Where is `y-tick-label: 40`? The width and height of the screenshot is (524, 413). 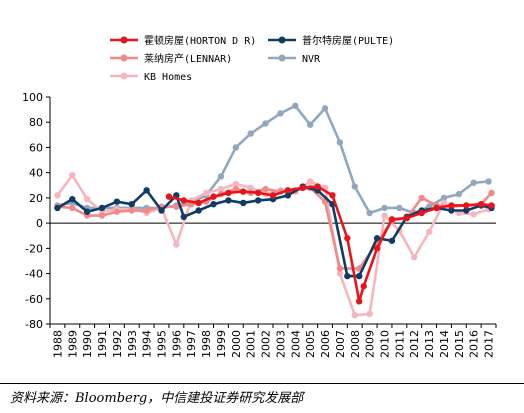 y-tick-label: 40 is located at coordinates (36, 173).